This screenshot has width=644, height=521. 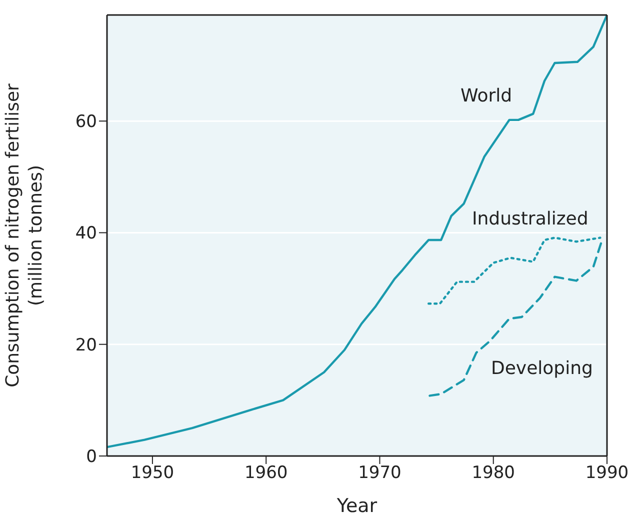 I want to click on series-label: Industralized, so click(x=530, y=219).